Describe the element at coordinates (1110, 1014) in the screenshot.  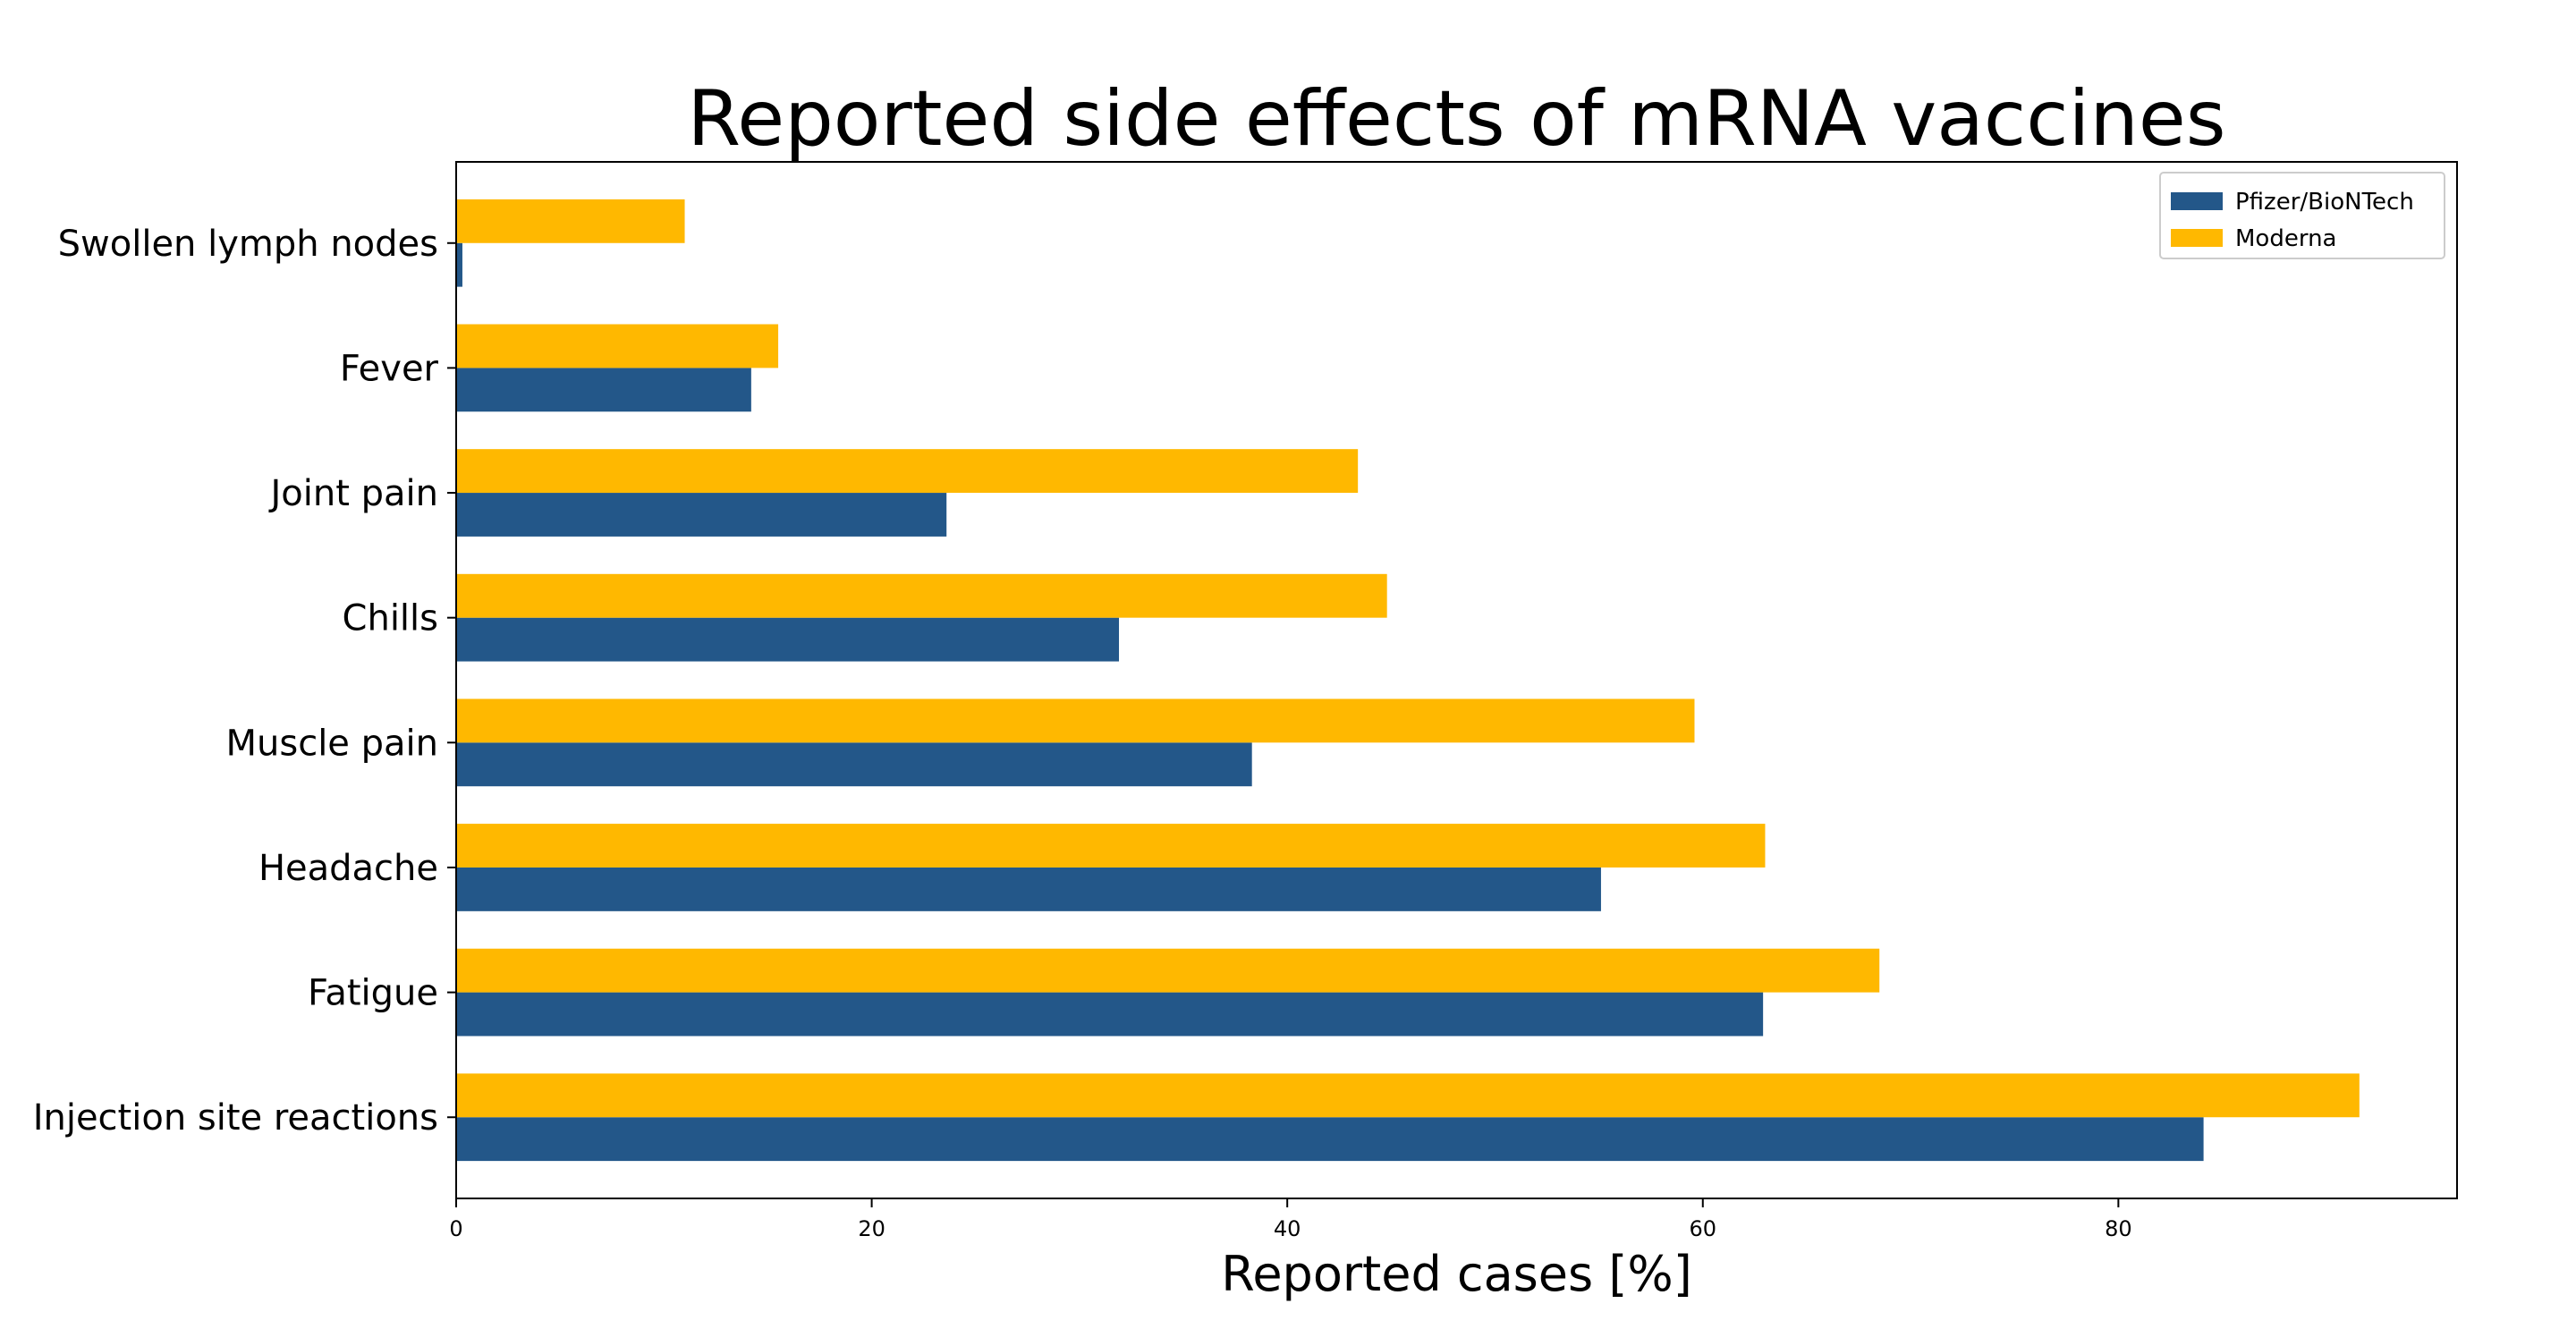
I see `bar-pfizer-biontech-fatigue` at that location.